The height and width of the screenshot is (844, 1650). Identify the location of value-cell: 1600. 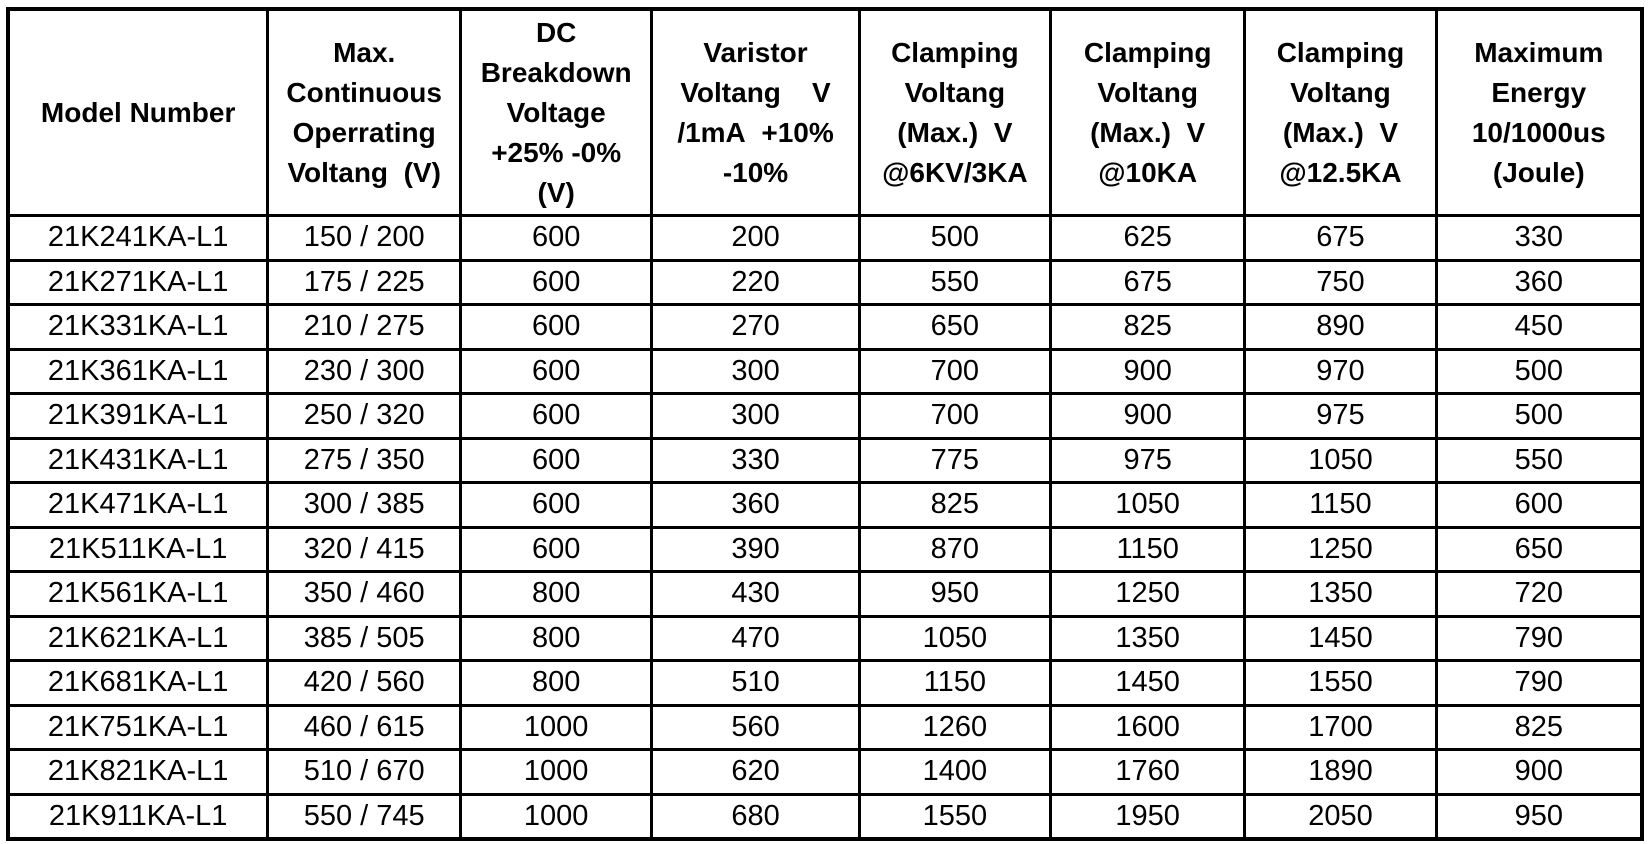
(1147, 727).